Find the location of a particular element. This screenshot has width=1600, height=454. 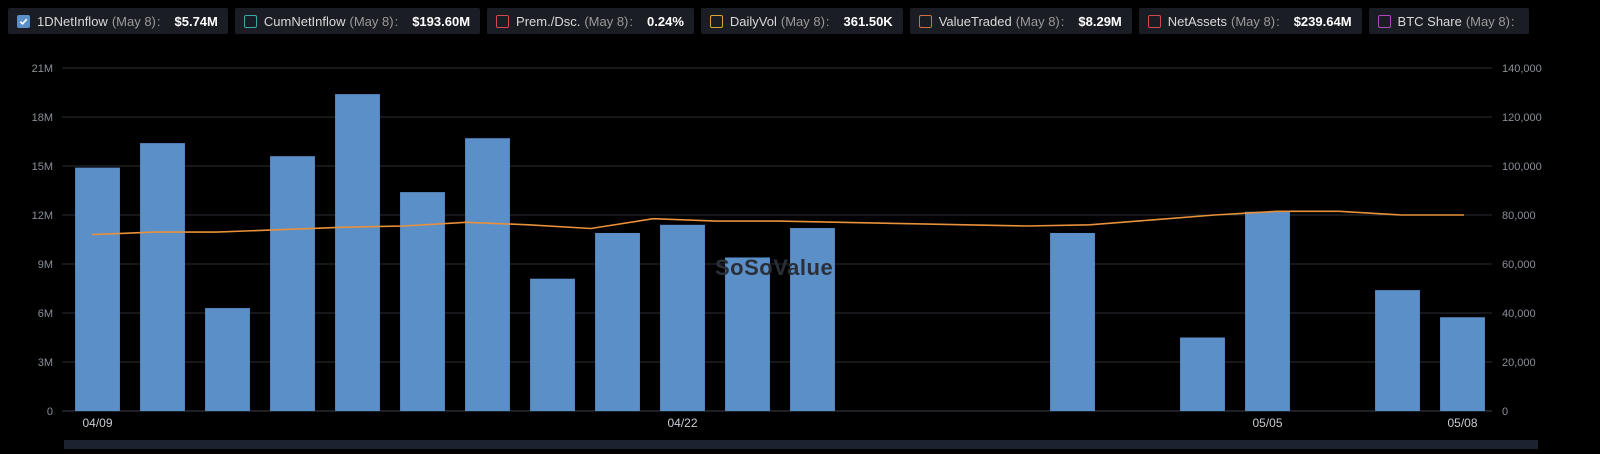

legend-name: Prem./Dsc. is located at coordinates (548, 21).